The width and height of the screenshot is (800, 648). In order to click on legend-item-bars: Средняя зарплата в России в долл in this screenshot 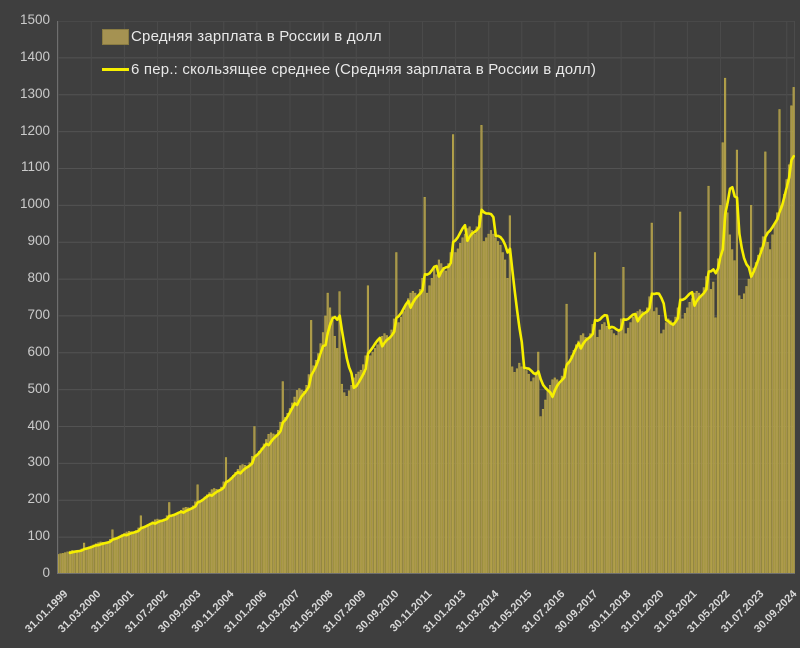, I will do `click(349, 36)`.